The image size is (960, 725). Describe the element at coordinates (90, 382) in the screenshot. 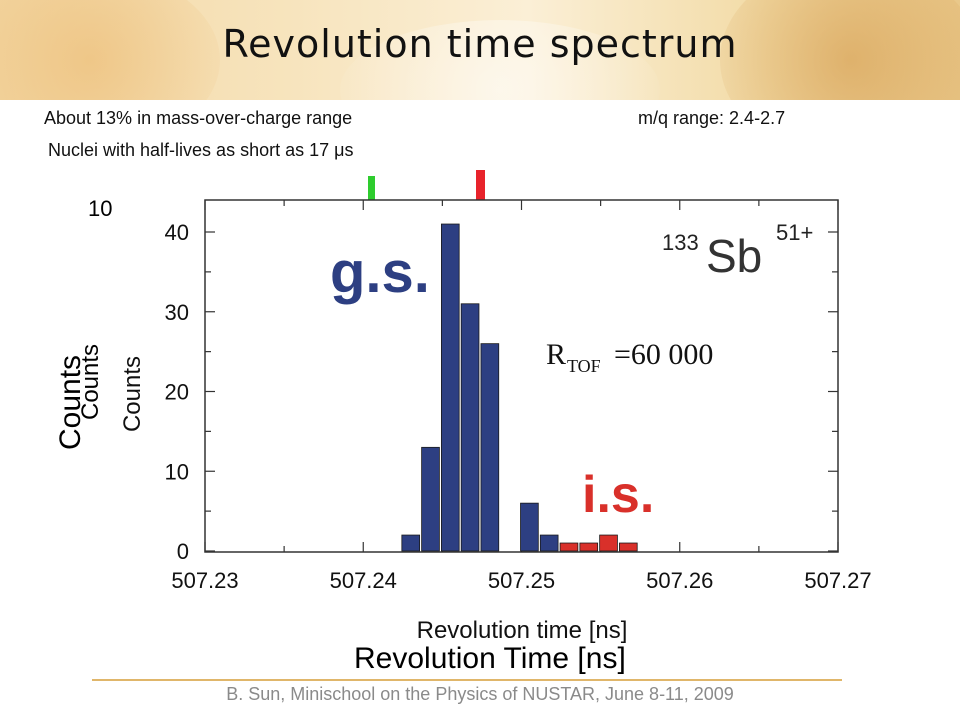

I see `overlay-counts-label-small: Counts` at that location.